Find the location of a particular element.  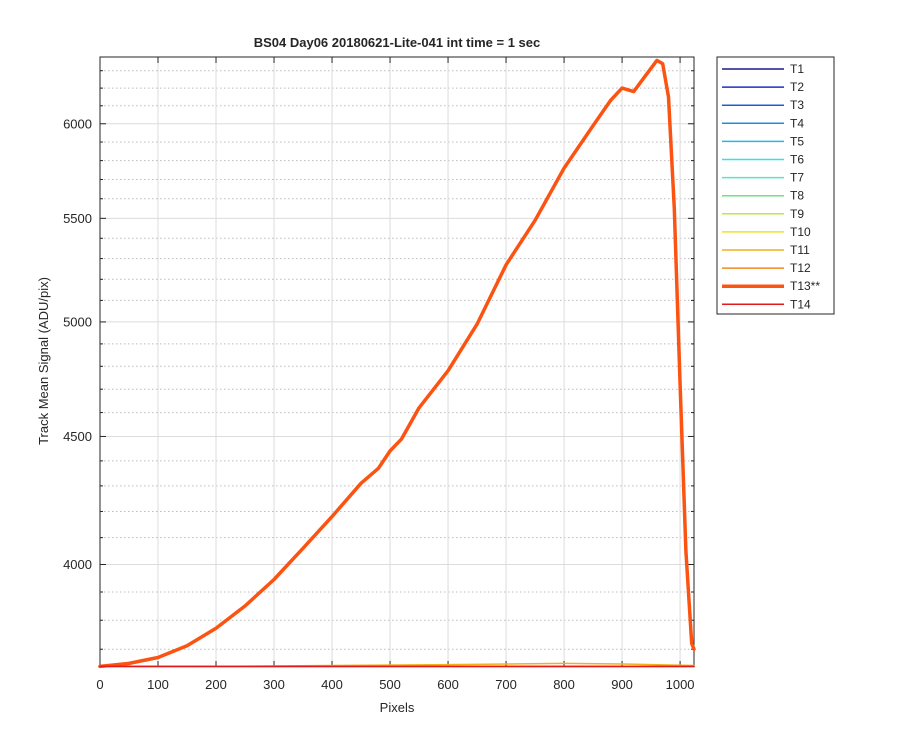

x-tick-label: 600 is located at coordinates (448, 684).